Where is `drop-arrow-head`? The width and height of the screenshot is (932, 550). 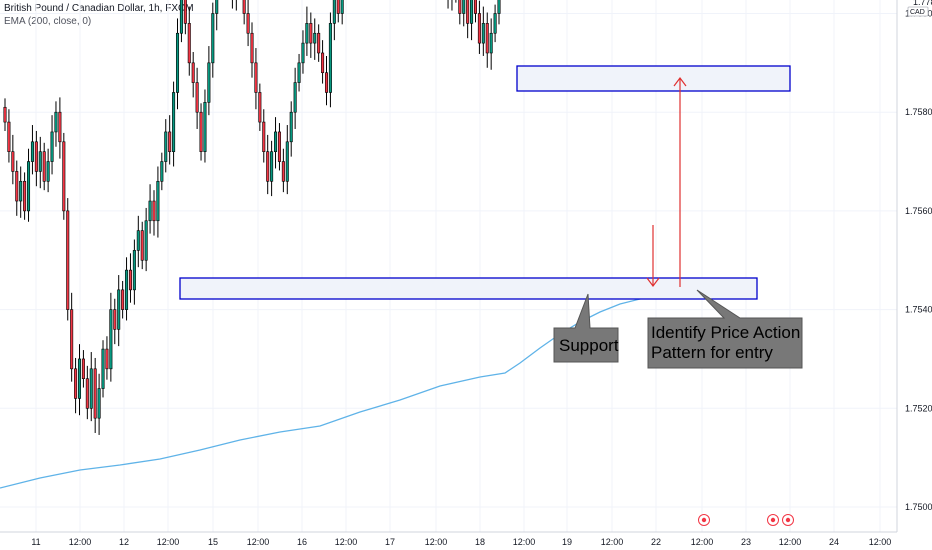
drop-arrow-head is located at coordinates (653, 282).